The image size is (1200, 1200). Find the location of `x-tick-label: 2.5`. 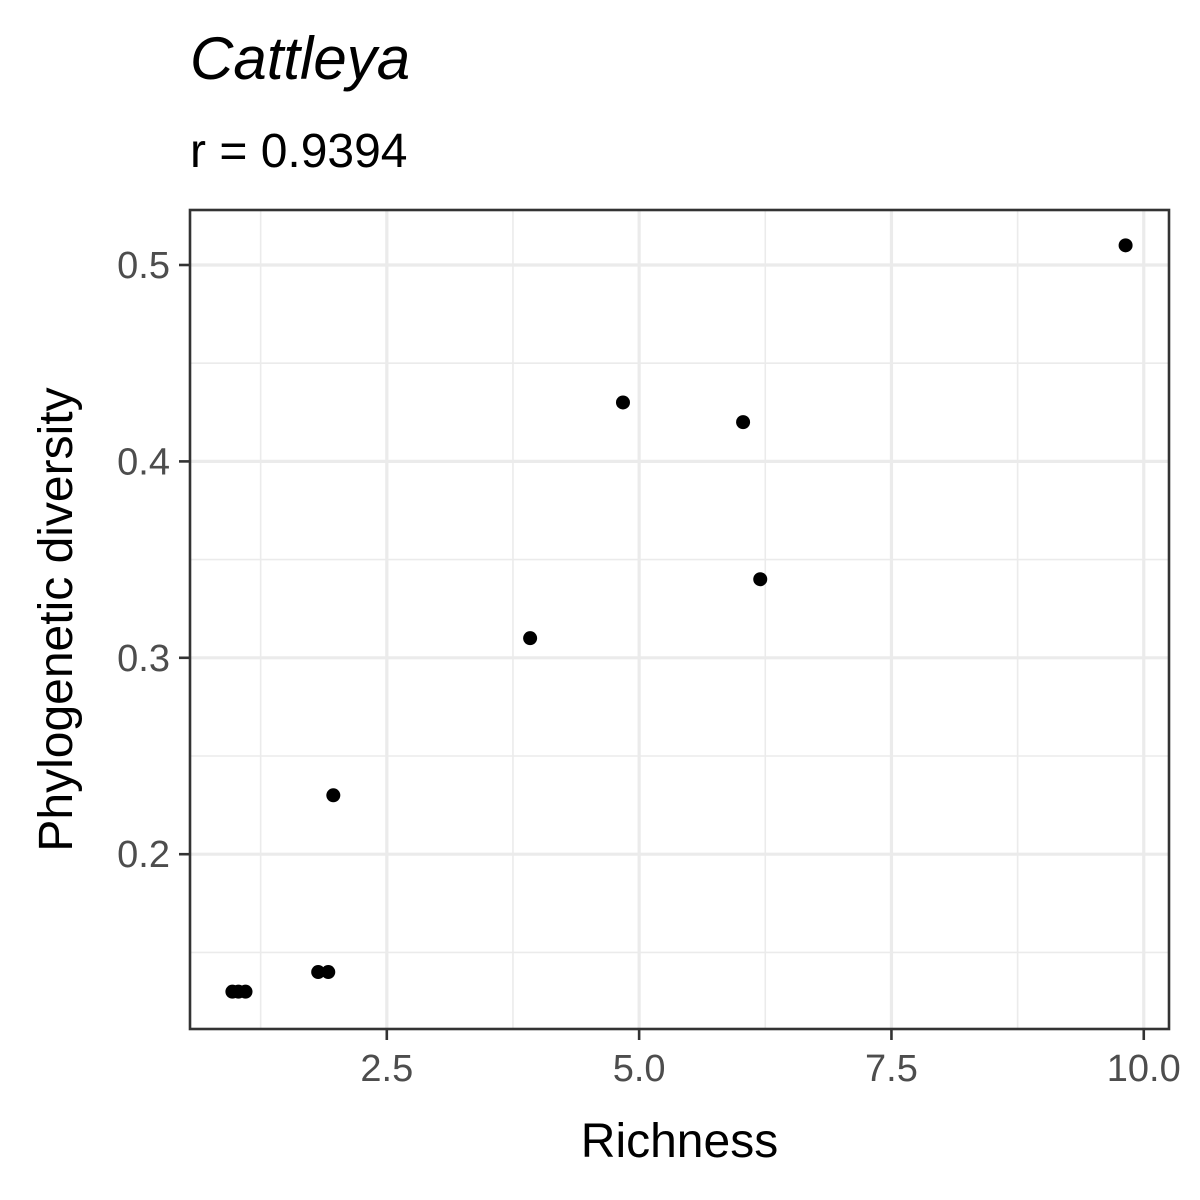

x-tick-label: 2.5 is located at coordinates (386, 1069).